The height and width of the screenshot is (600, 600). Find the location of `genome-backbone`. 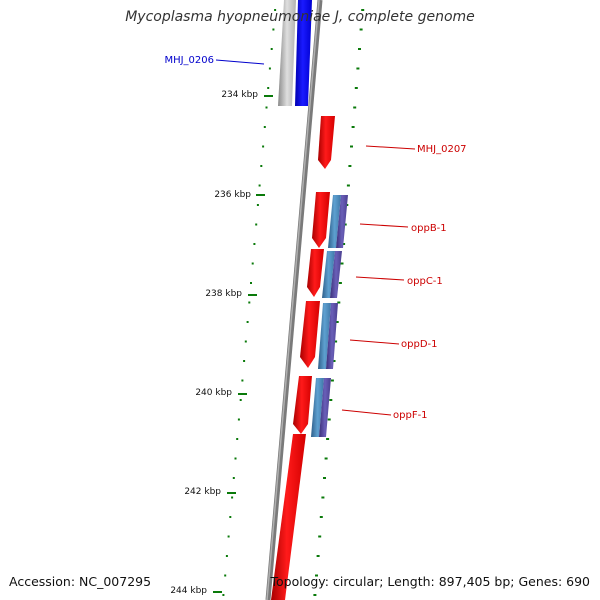

genome-backbone is located at coordinates (294, 300).